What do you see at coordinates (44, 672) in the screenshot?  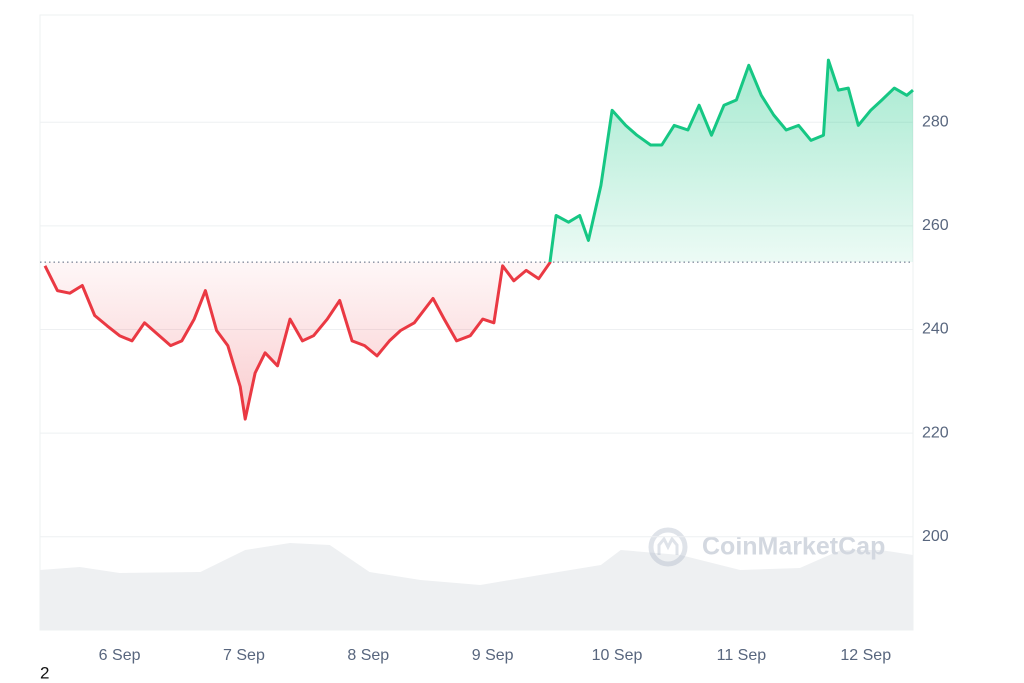 I see `footer-text: 2` at bounding box center [44, 672].